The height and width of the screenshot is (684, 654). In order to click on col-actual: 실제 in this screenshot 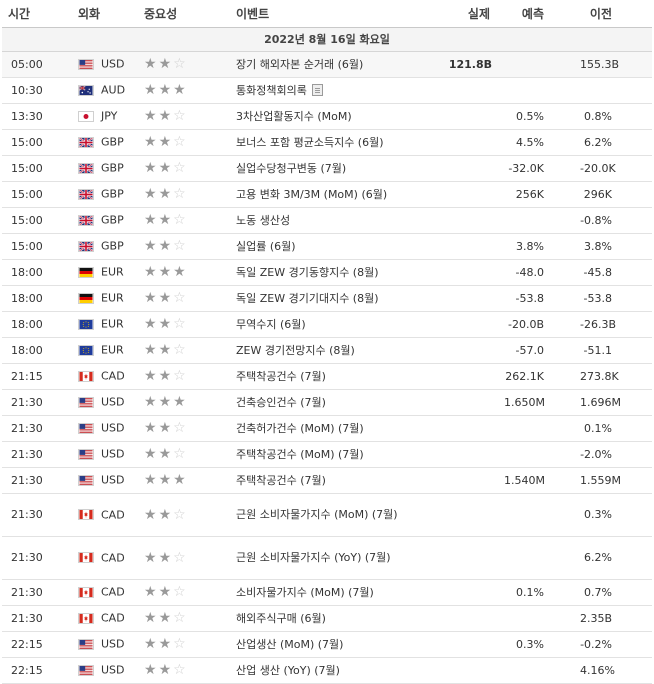, I will do `click(458, 14)`.